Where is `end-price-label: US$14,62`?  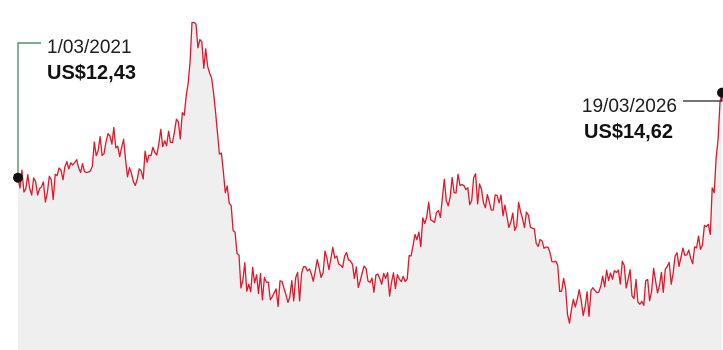
end-price-label: US$14,62 is located at coordinates (628, 132).